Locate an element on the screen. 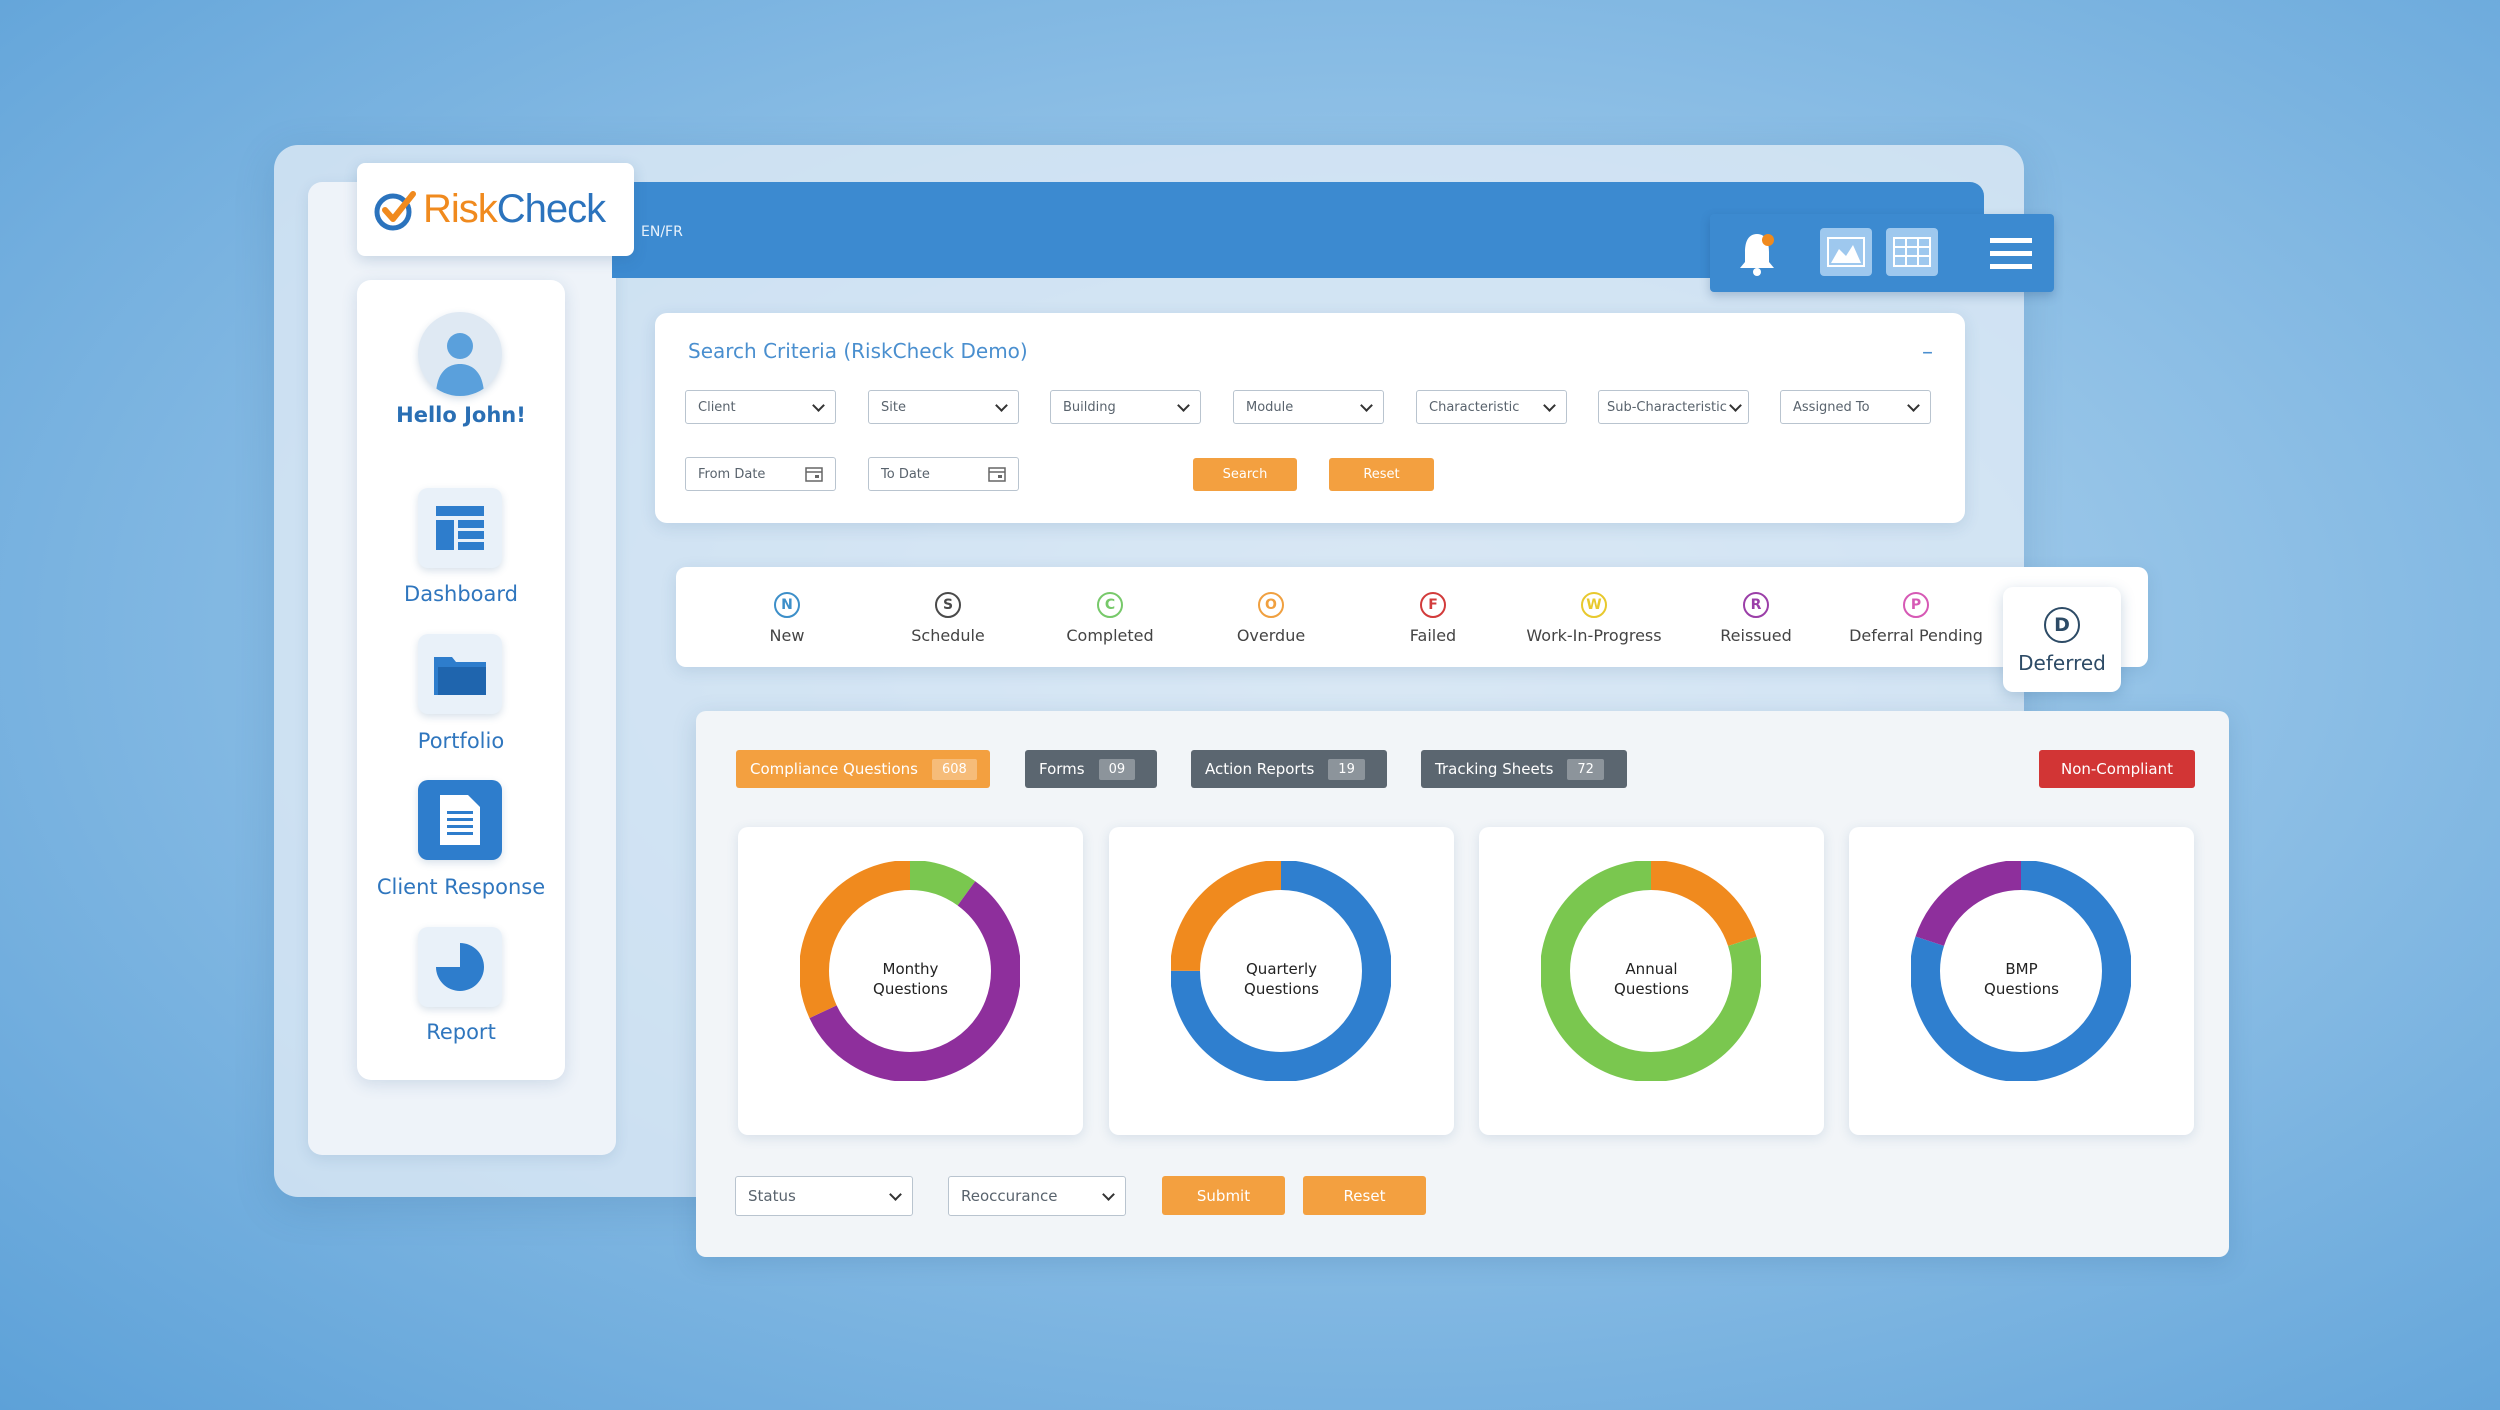 This screenshot has width=2500, height=1410. chart-card-bmp: BMP Questions is located at coordinates (2021, 981).